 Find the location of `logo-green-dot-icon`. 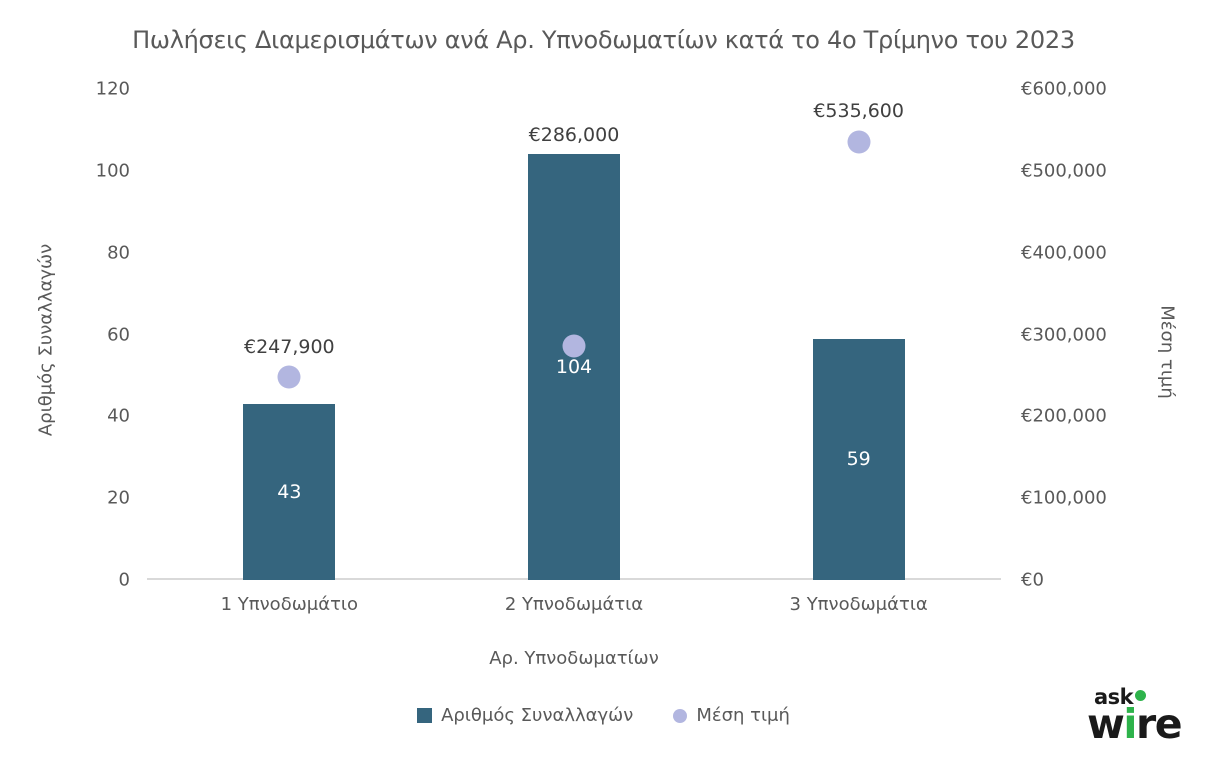

logo-green-dot-icon is located at coordinates (1141, 696).